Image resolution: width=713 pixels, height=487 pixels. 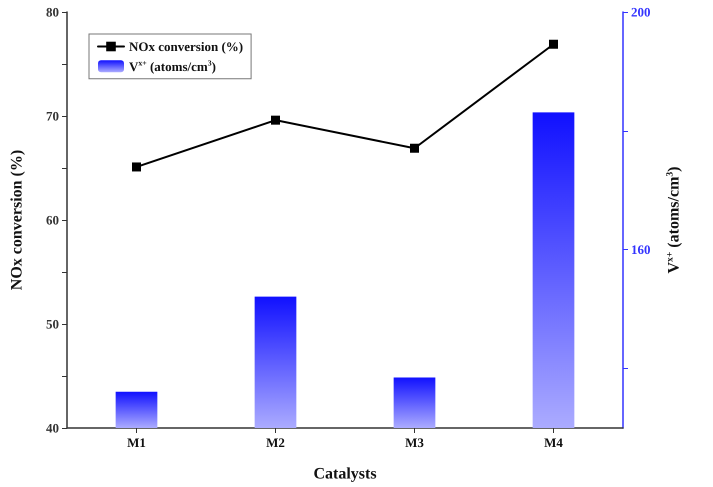 What do you see at coordinates (640, 12) in the screenshot?
I see `y2-tick-label: 200` at bounding box center [640, 12].